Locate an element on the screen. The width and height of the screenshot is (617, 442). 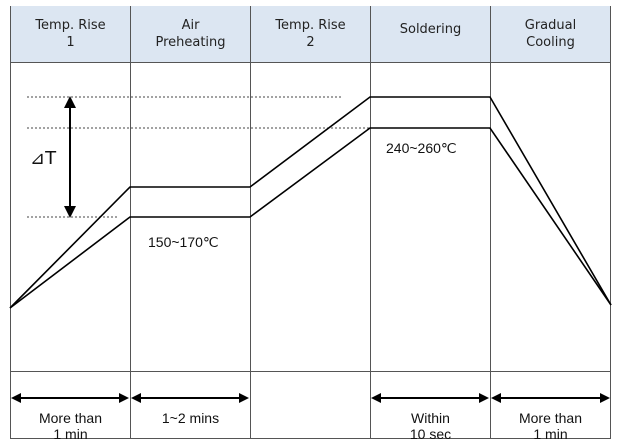
phase-header-temp-rise-1: Temp. Rise 1 is located at coordinates (70, 34).